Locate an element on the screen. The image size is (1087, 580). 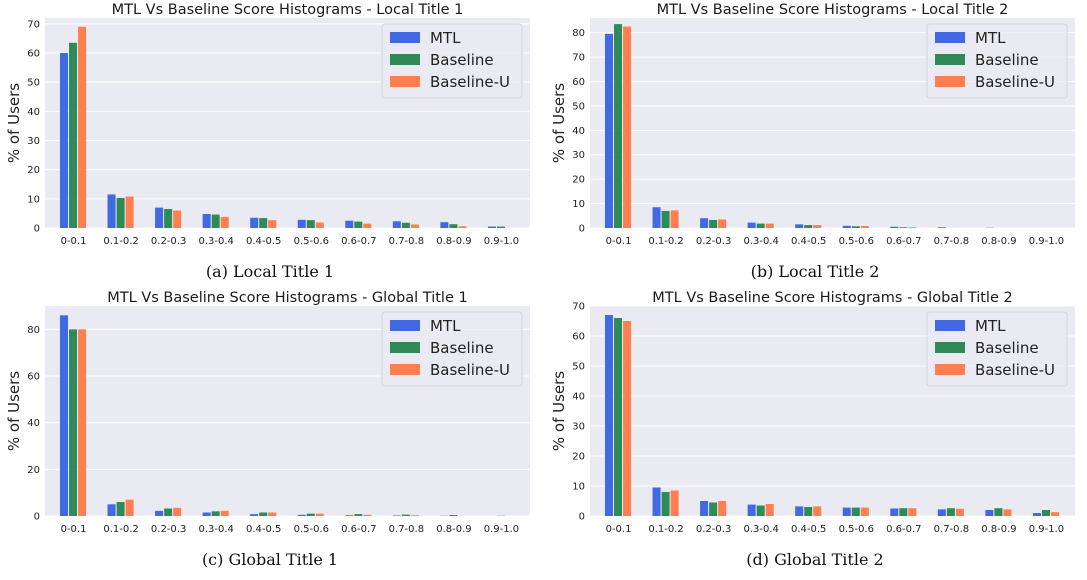
figure-caption: (d) Global Title 2 is located at coordinates (815, 559).